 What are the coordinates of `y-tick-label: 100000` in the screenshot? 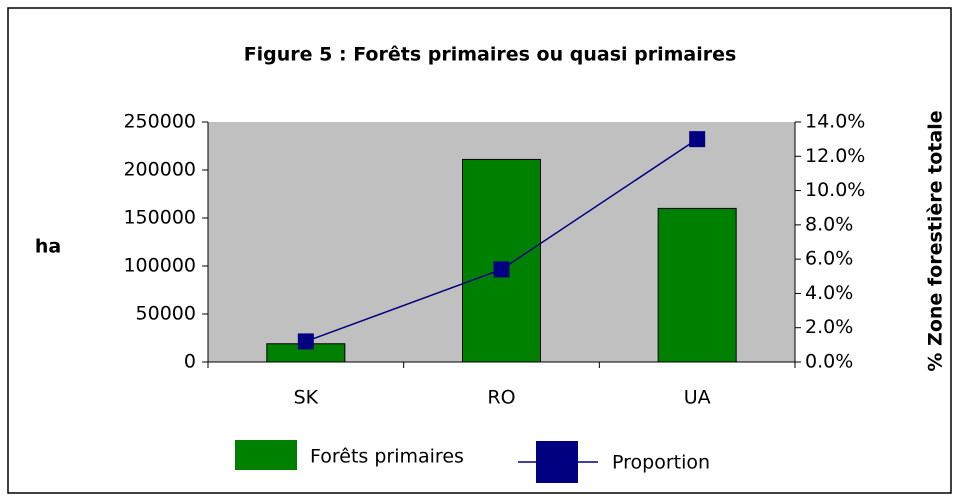 It's located at (159, 266).